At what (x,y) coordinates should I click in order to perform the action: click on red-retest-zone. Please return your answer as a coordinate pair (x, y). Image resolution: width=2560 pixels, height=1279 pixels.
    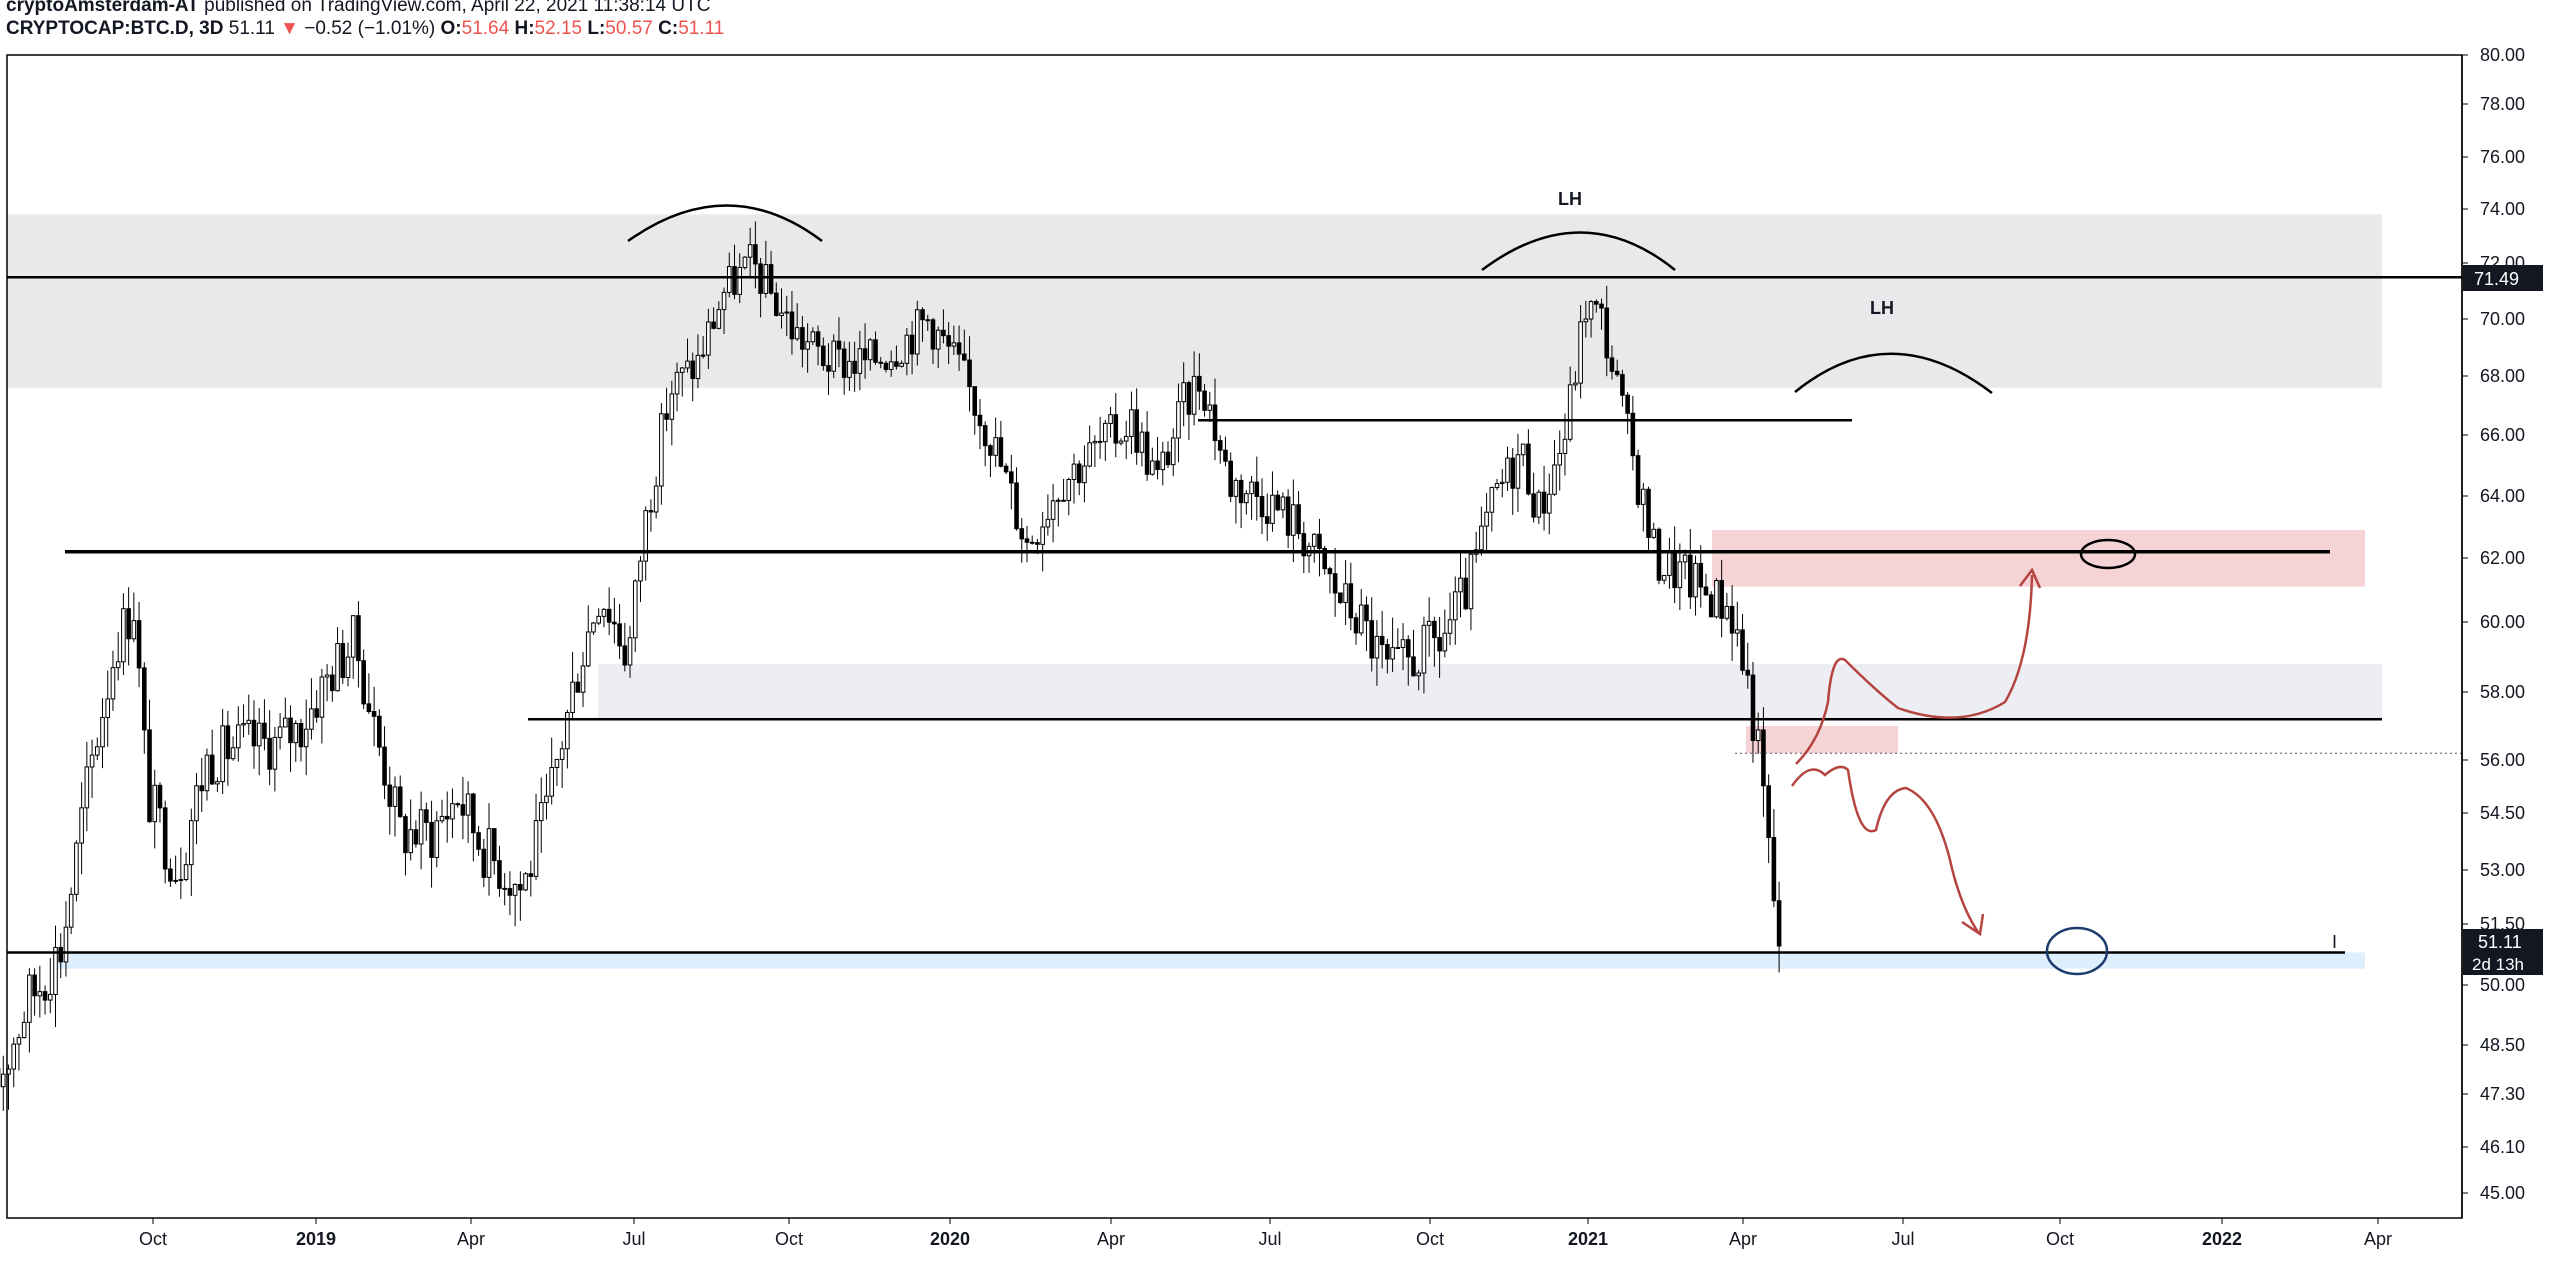
    Looking at the image, I should click on (1822, 740).